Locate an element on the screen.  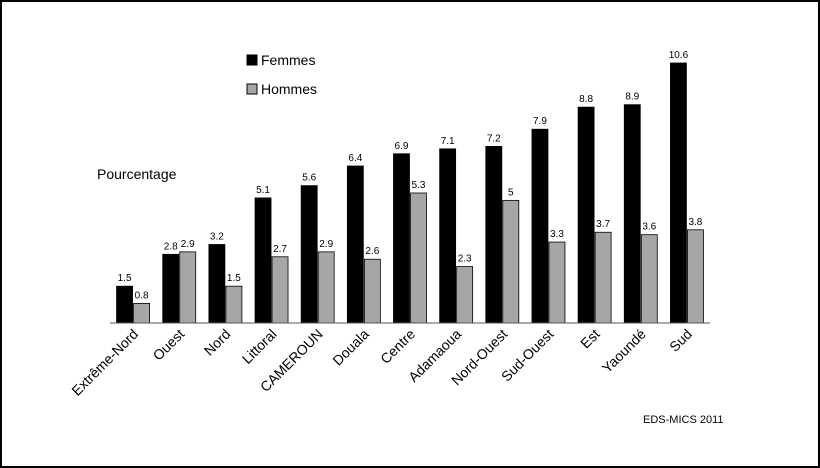
data-label-hommes-sud-ouest: 3.3 is located at coordinates (557, 234).